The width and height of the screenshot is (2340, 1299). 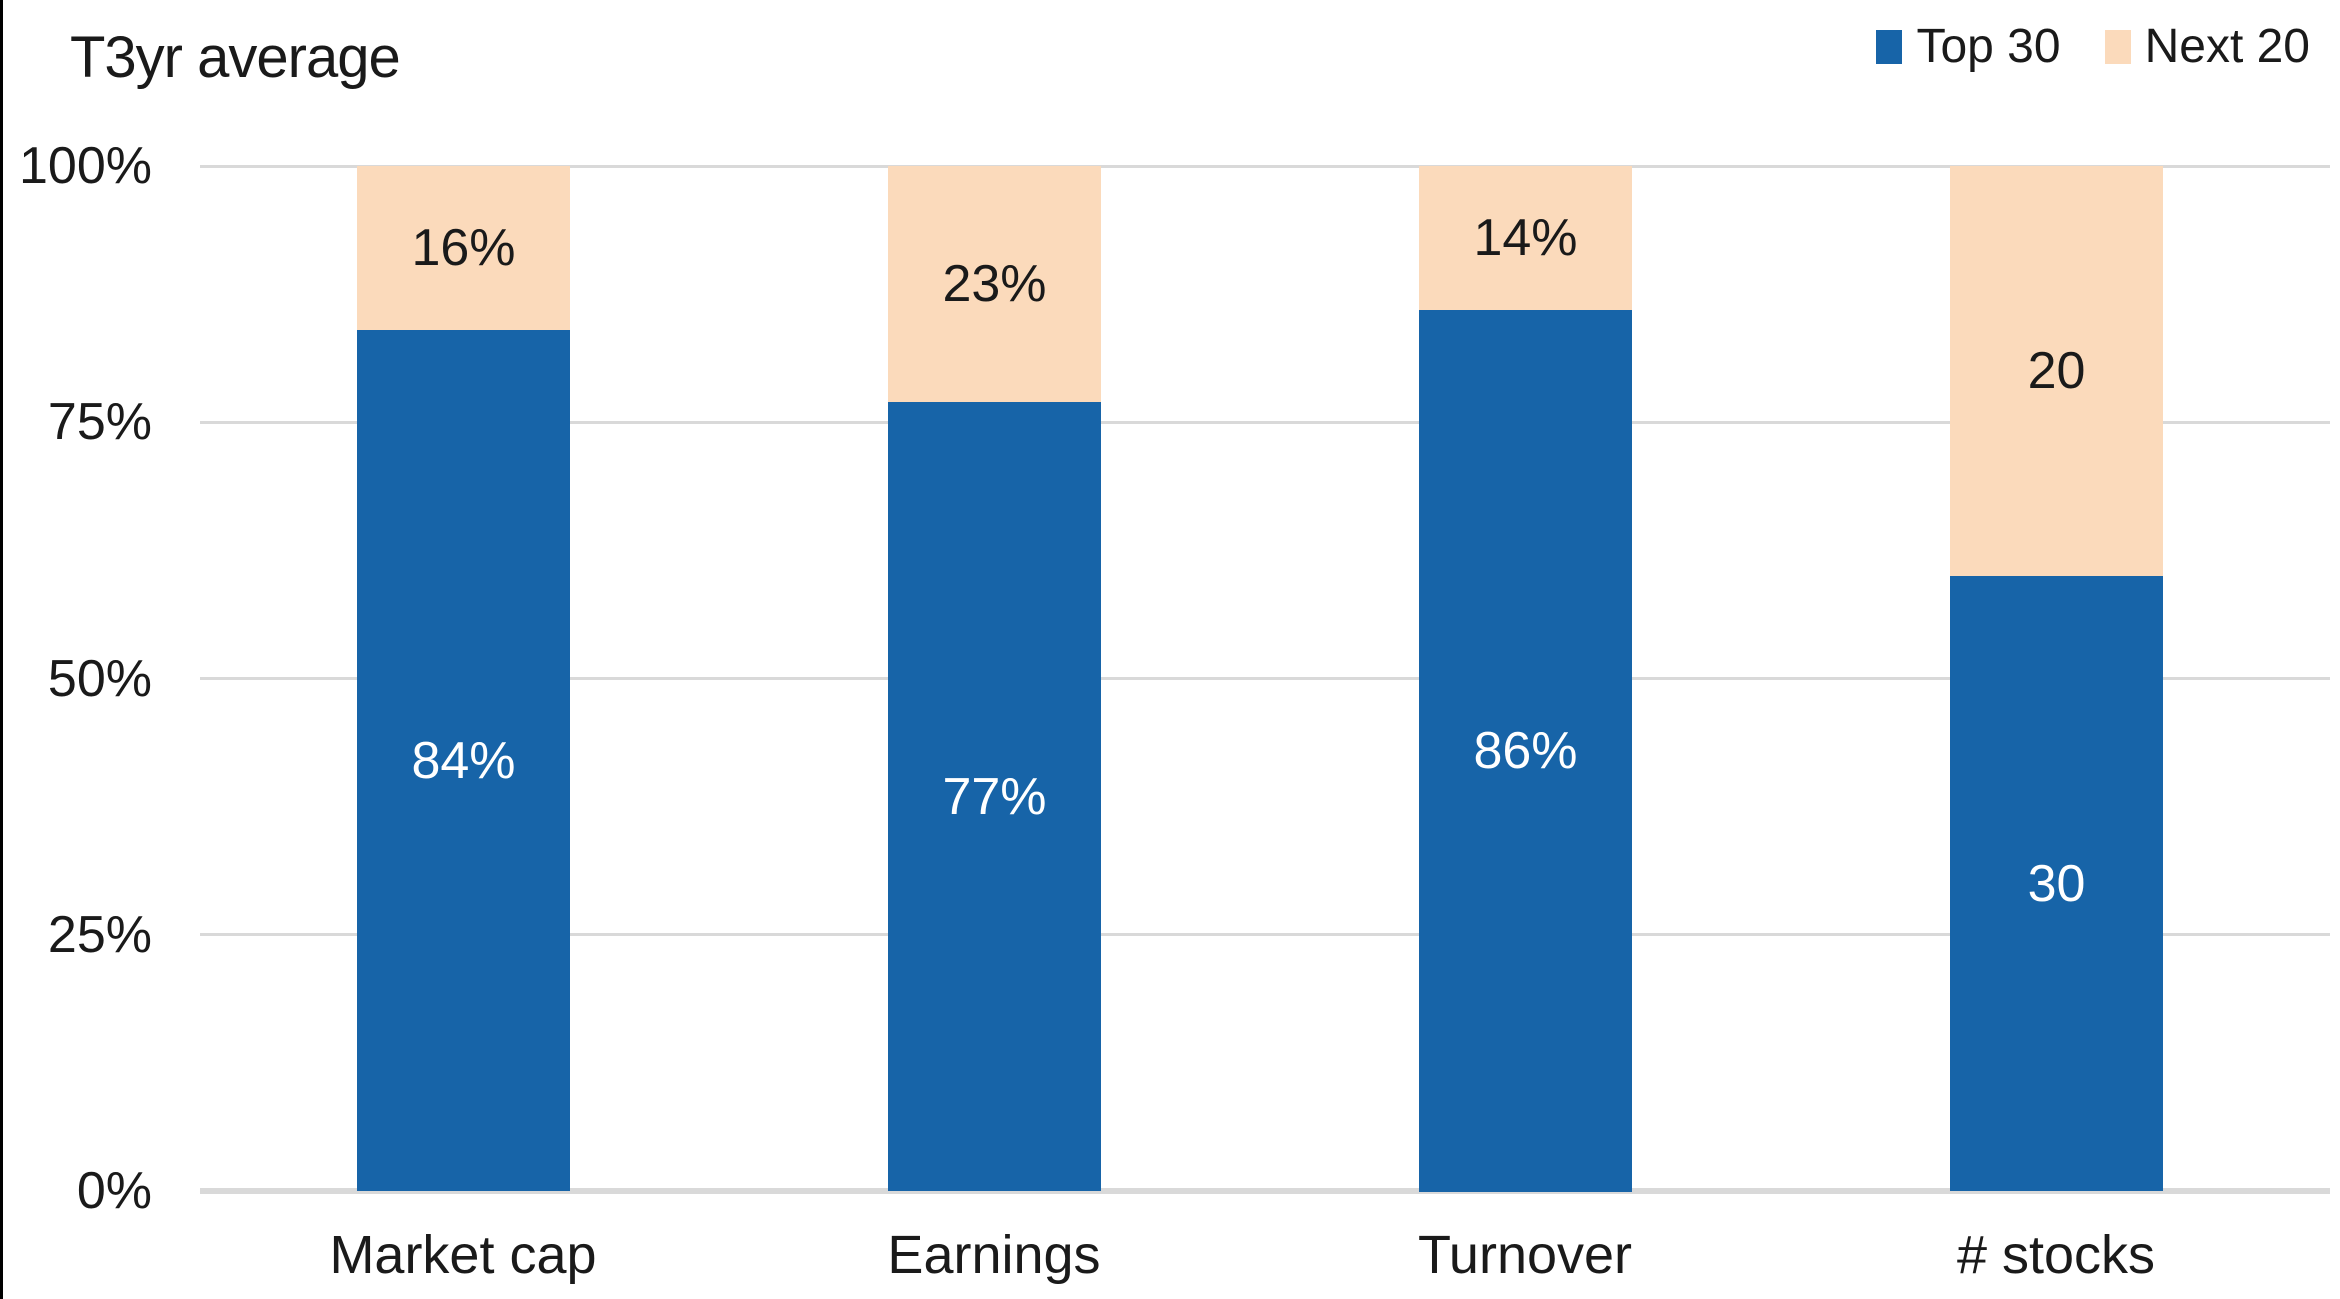 I want to click on bar-segment-next-20-market-cap: 16%, so click(x=463, y=248).